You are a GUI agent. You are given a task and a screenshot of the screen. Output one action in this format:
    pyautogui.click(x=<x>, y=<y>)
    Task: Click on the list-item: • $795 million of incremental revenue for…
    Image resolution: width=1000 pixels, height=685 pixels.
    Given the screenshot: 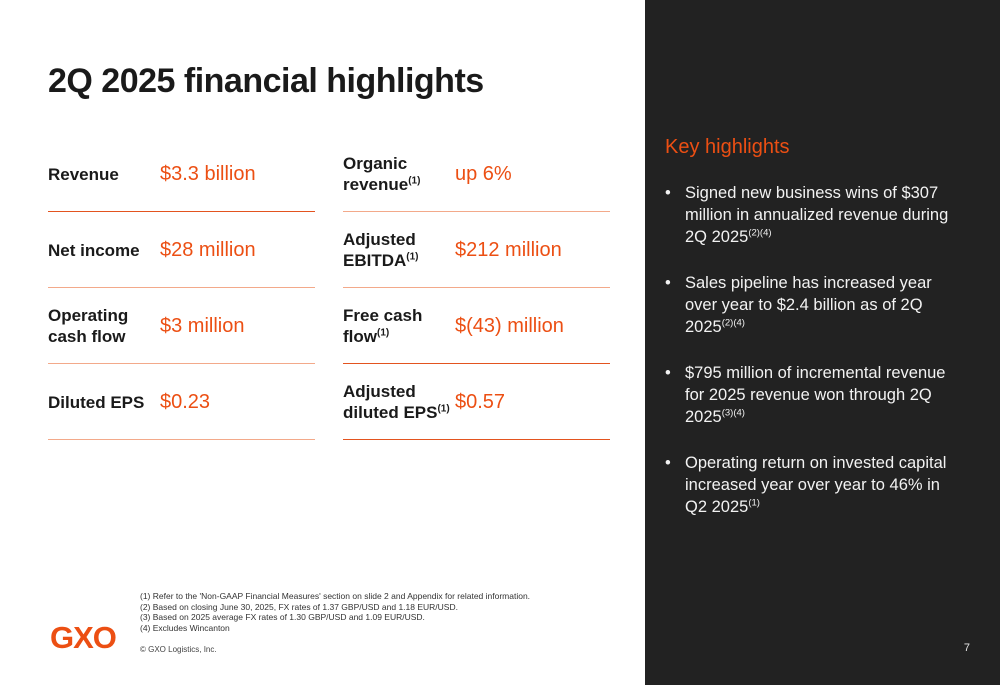 What is the action you would take?
    pyautogui.click(x=805, y=395)
    